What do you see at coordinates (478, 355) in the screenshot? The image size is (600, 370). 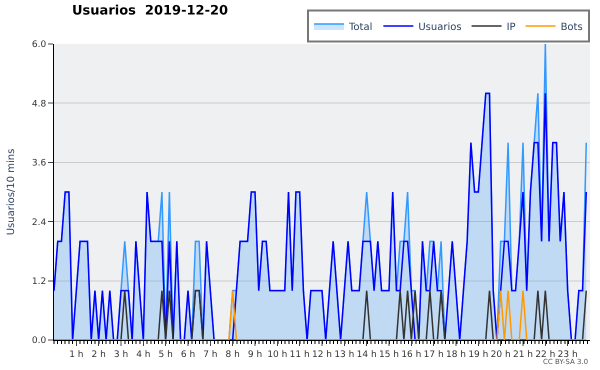 I see `x-tick-label: 19 h` at bounding box center [478, 355].